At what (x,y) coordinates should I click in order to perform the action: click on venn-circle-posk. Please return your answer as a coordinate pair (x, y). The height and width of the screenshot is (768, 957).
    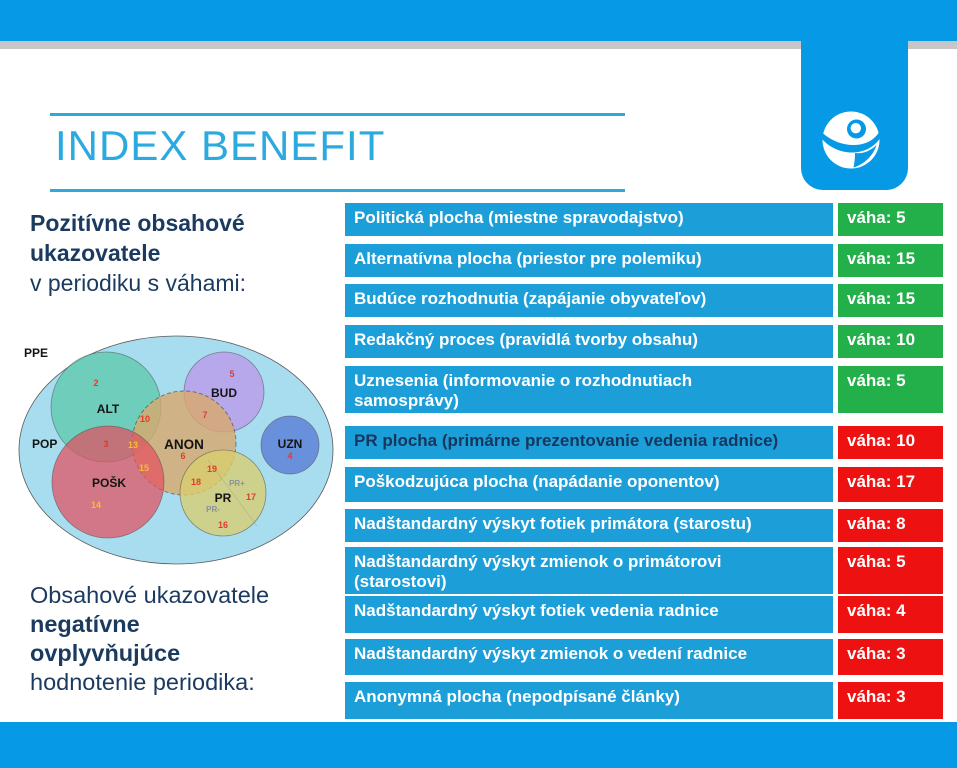
    Looking at the image, I should click on (108, 482).